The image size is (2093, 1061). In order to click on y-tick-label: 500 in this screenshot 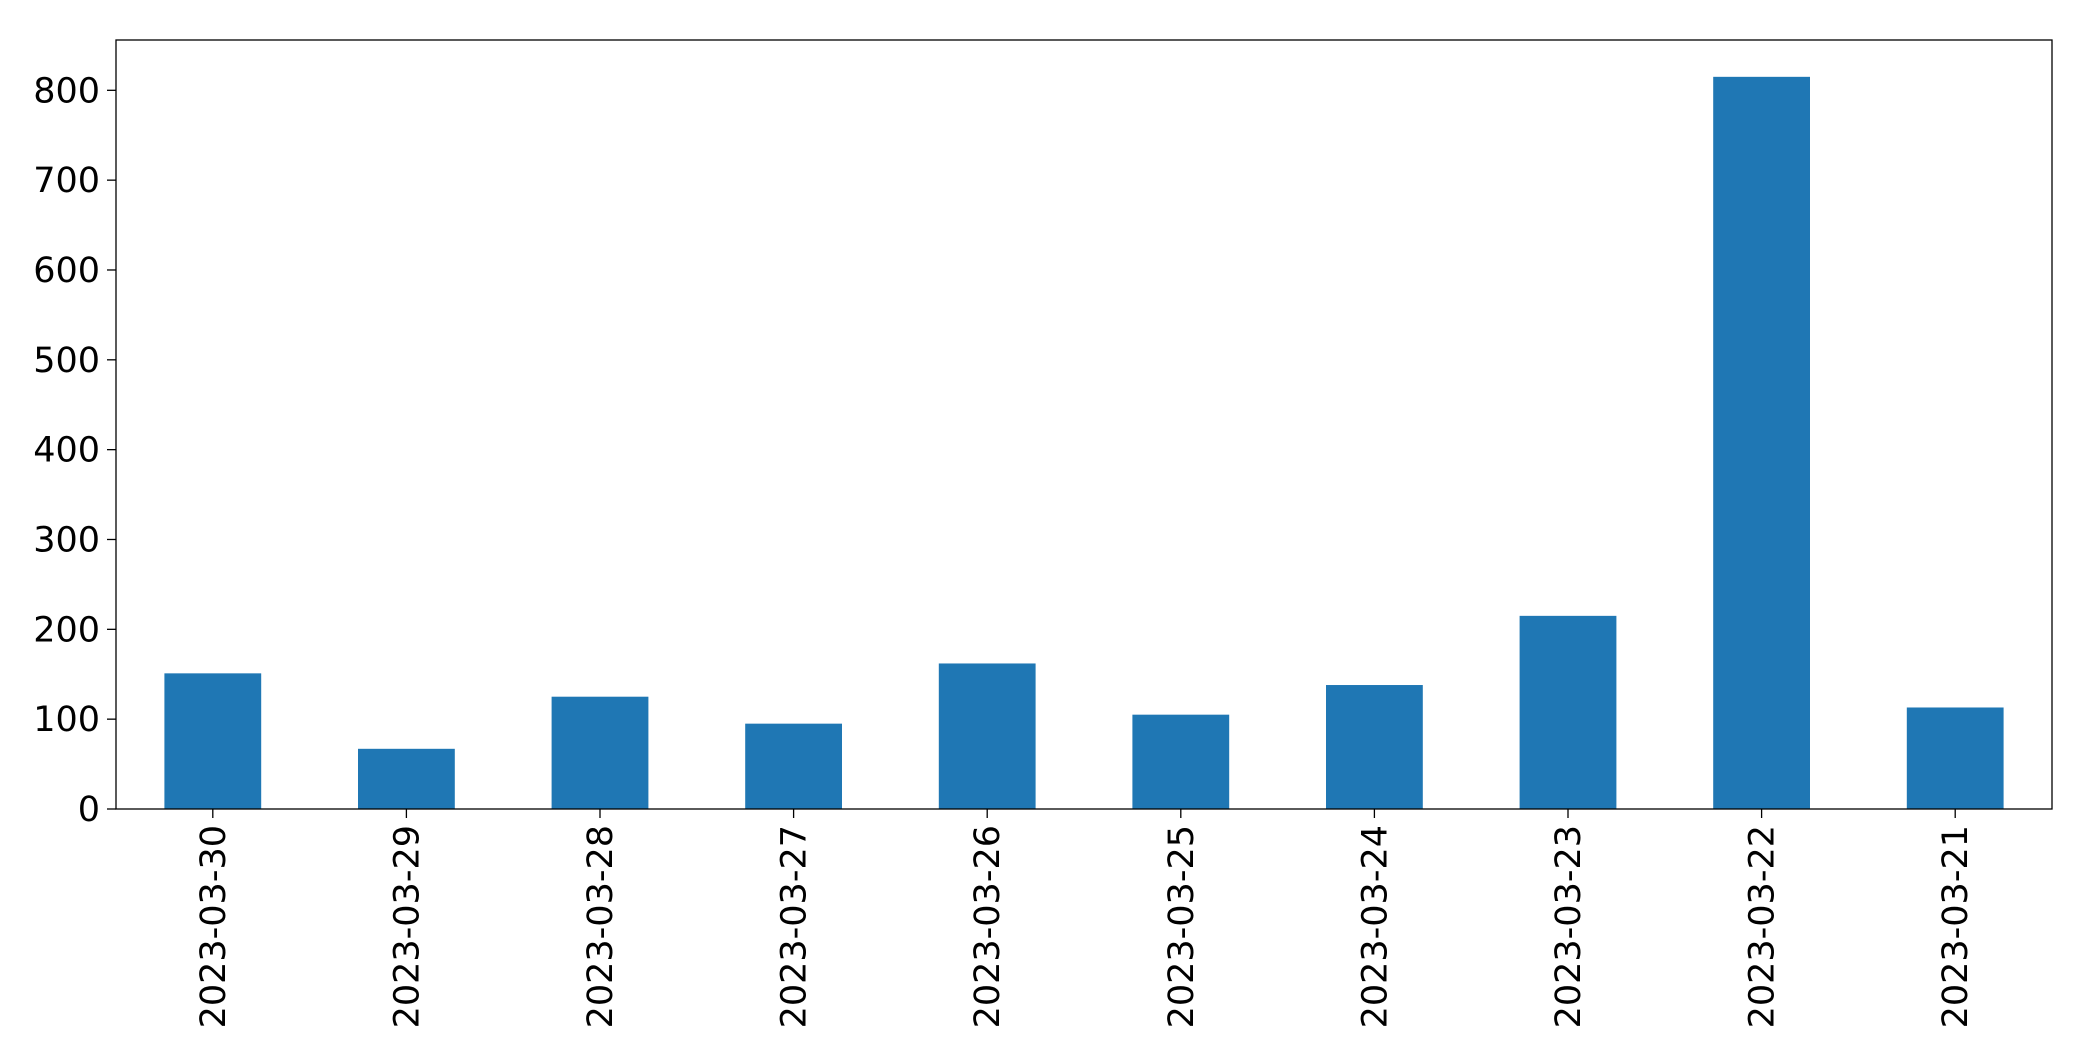, I will do `click(66, 361)`.